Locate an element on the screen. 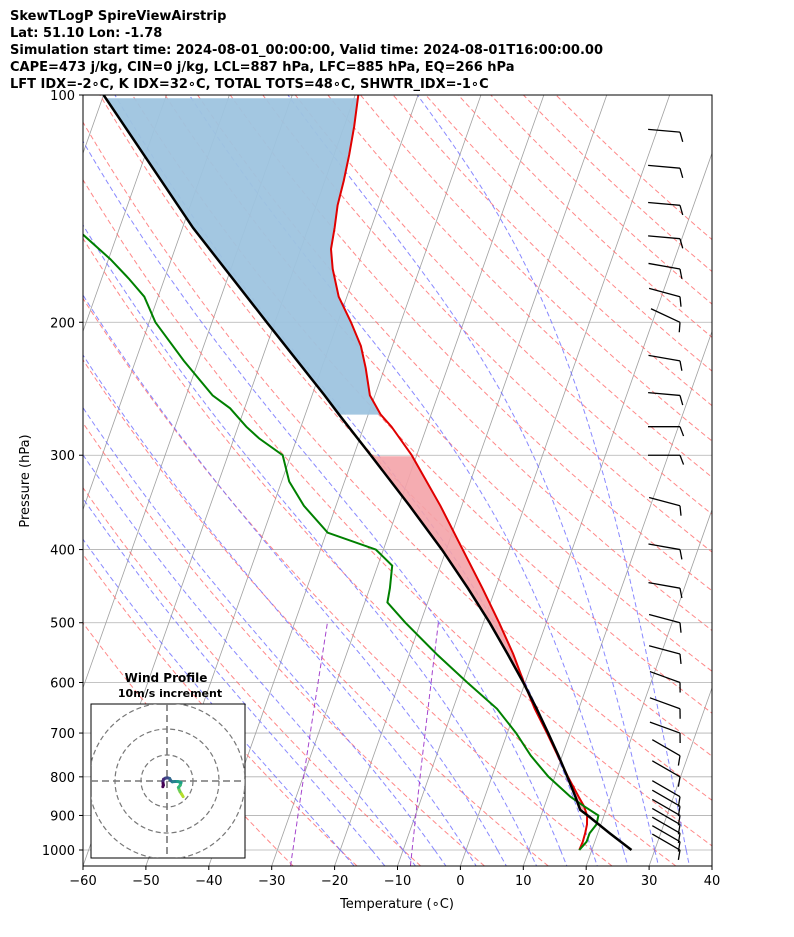 The width and height of the screenshot is (794, 937). x-tick-label: −60 is located at coordinates (82, 881).